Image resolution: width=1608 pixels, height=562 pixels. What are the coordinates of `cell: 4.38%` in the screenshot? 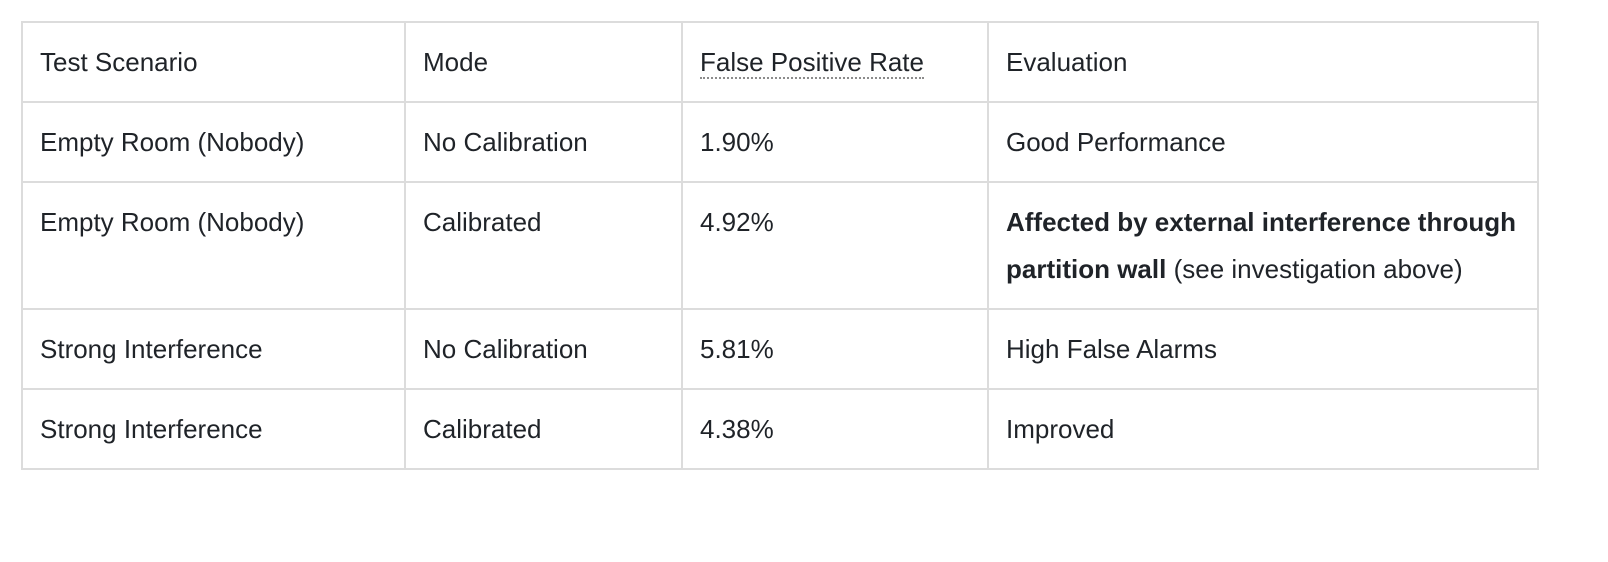 It's located at (835, 429).